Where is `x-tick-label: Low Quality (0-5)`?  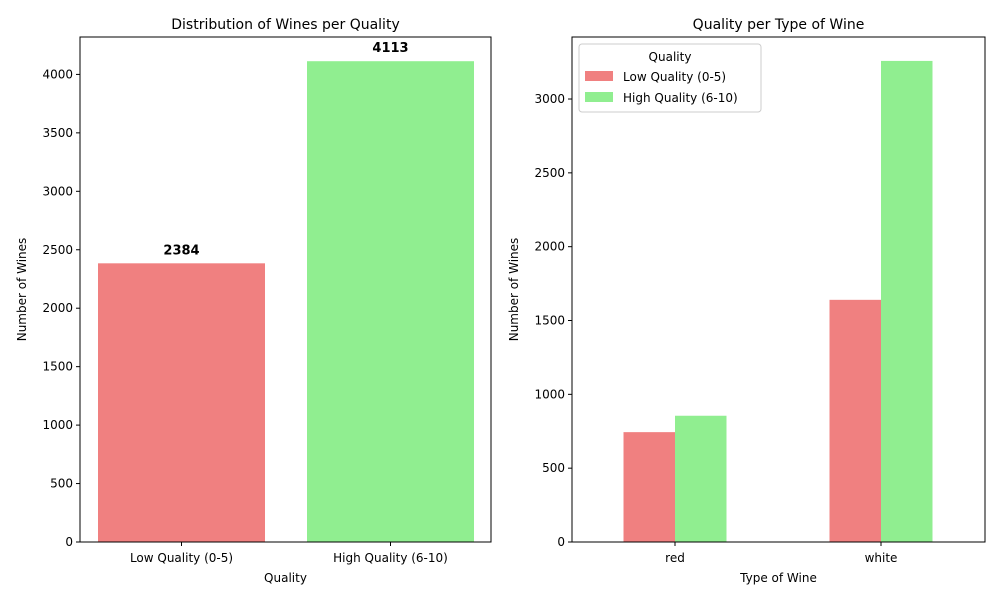 x-tick-label: Low Quality (0-5) is located at coordinates (181, 558).